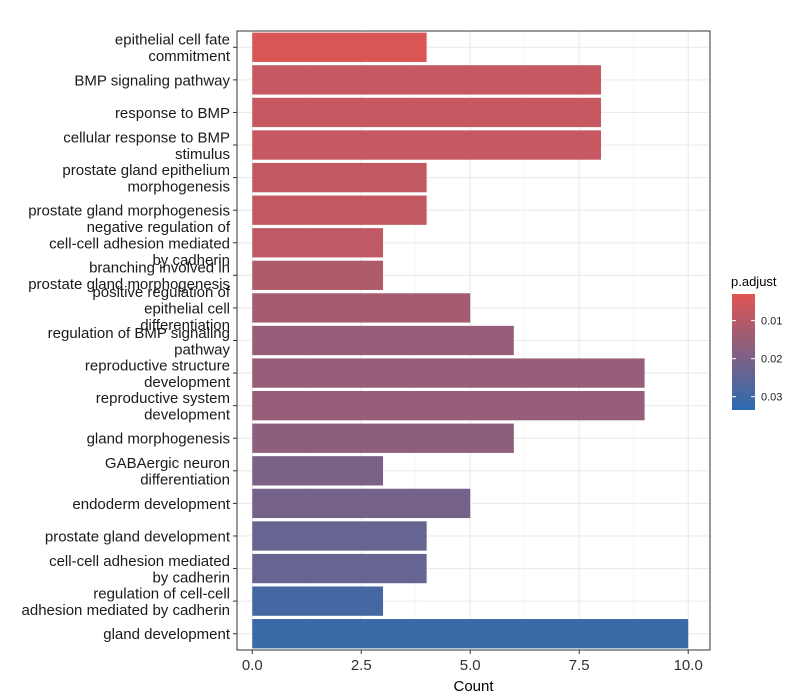 The height and width of the screenshot is (700, 800). I want to click on x-tick-label: 0.0, so click(252, 665).